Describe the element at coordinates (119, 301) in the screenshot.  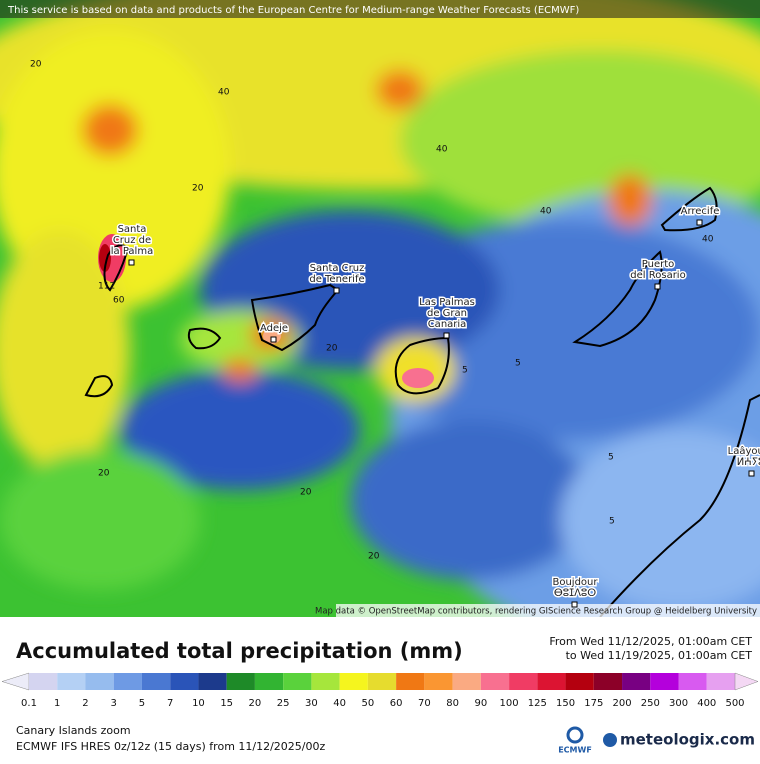
I see `contour-label: 60` at that location.